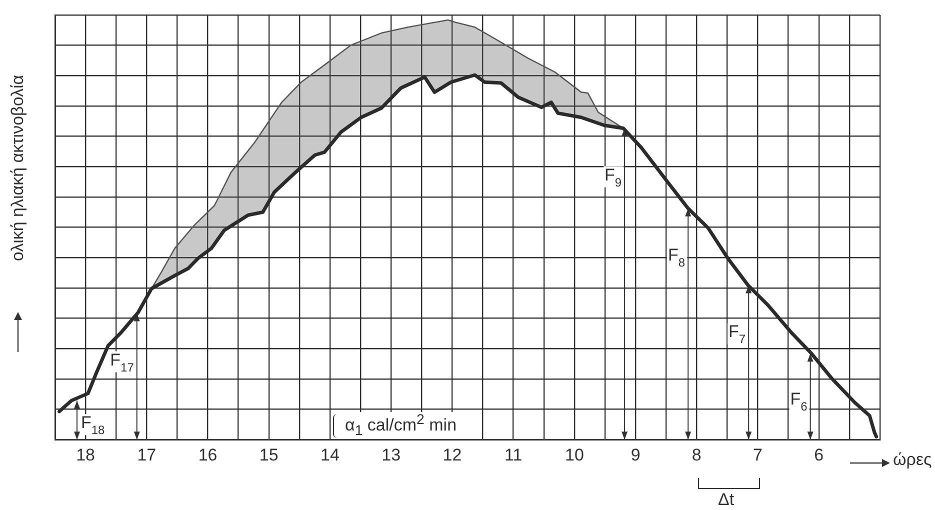 The width and height of the screenshot is (935, 510). What do you see at coordinates (401, 425) in the screenshot?
I see `annotation: α$_{1}$ cal/cm$^{2}$ min` at bounding box center [401, 425].